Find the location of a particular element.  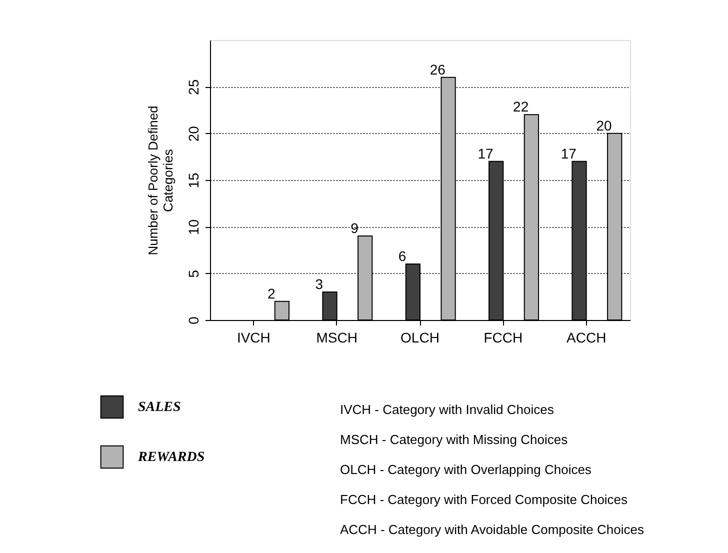

y-tick-label: 20 is located at coordinates (194, 134).